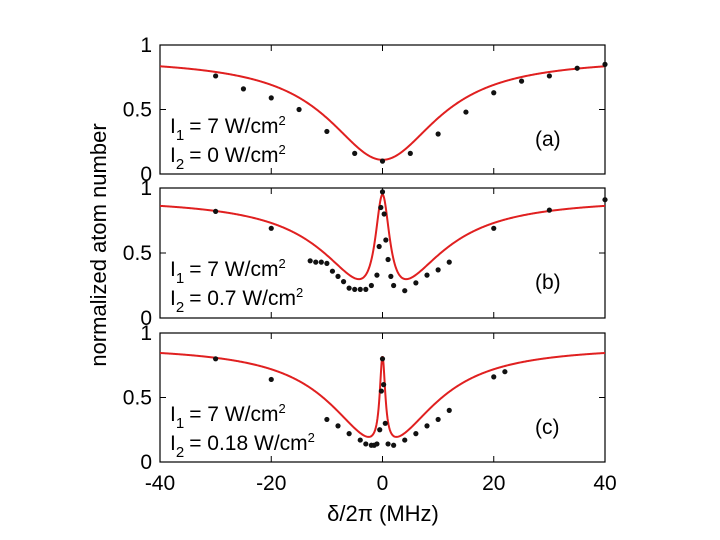  I want to click on panel-tag: (b), so click(548, 282).